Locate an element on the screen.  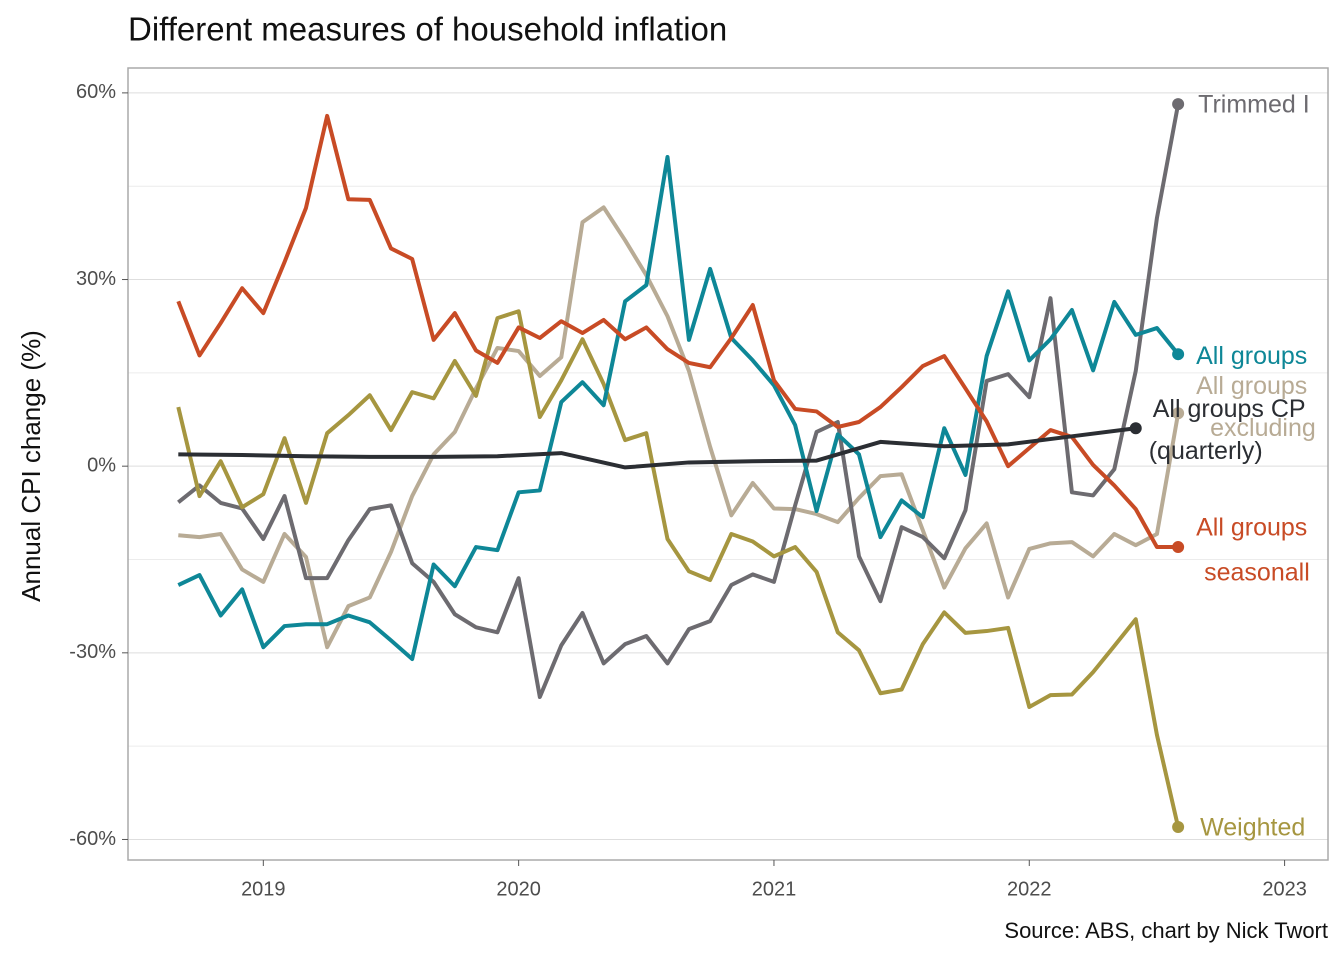
series-label: seasonall is located at coordinates (1257, 573).